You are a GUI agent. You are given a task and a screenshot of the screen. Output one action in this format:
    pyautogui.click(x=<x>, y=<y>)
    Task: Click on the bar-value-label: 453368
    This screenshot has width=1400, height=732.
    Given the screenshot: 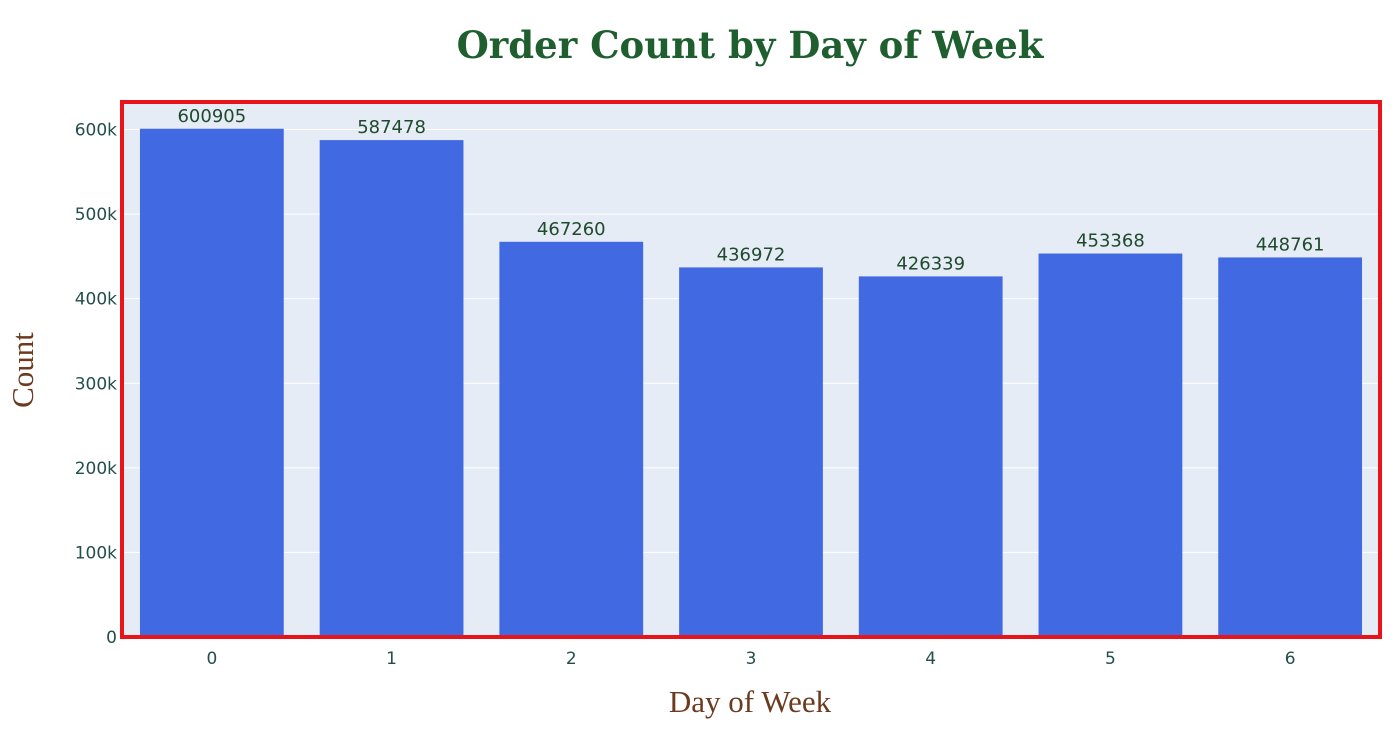 What is the action you would take?
    pyautogui.click(x=1110, y=241)
    